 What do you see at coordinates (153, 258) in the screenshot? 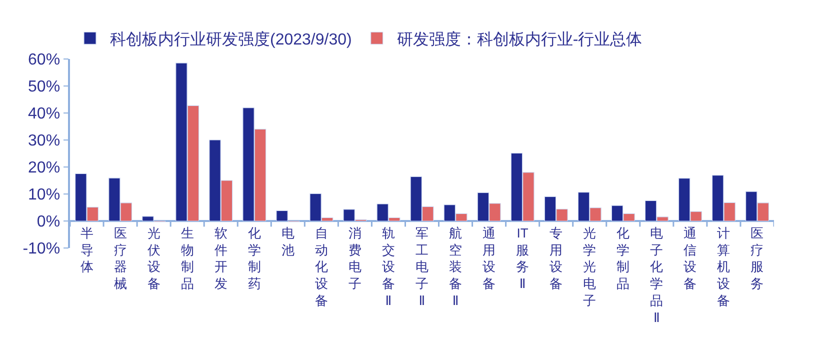
I see `x-tick-label: 光伏设备` at bounding box center [153, 258].